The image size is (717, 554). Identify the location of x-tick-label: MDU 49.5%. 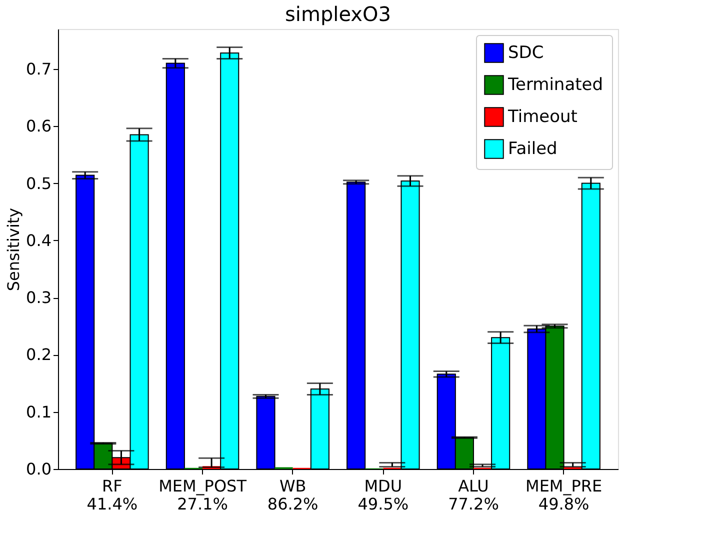
(383, 495).